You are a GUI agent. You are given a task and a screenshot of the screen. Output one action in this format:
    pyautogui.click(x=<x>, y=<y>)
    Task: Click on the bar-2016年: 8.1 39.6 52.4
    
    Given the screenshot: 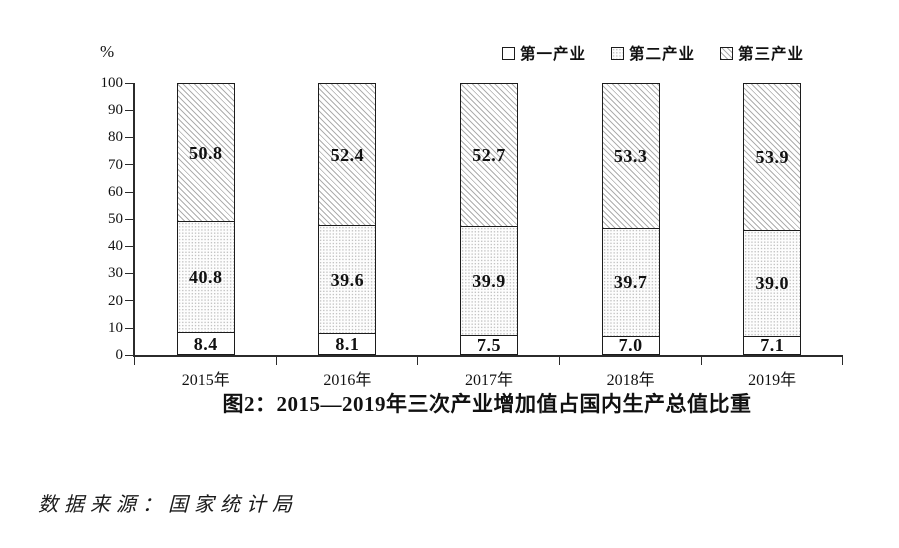 What is the action you would take?
    pyautogui.click(x=347, y=218)
    